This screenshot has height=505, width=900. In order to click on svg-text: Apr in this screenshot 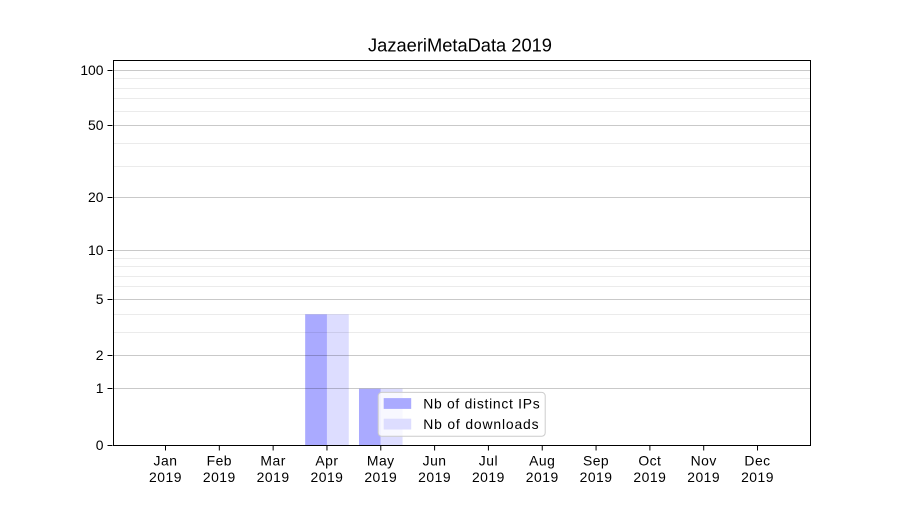, I will do `click(326, 461)`.